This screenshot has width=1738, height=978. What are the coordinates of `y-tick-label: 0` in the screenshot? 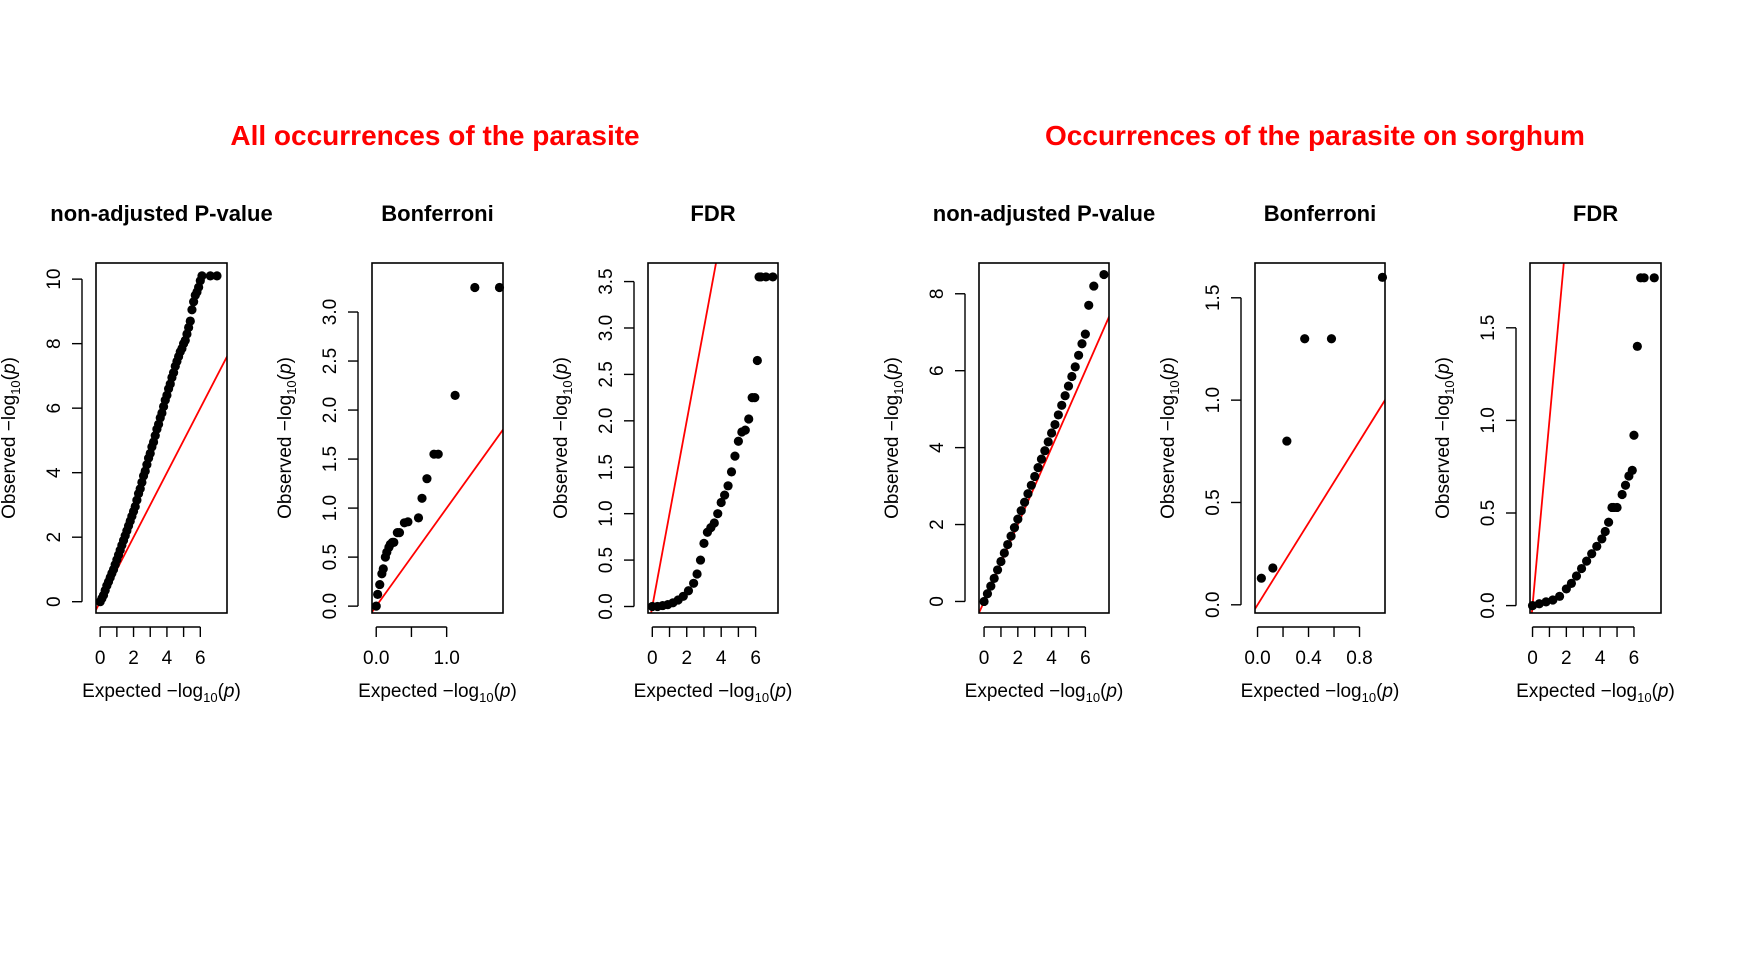 It's located at (54, 601).